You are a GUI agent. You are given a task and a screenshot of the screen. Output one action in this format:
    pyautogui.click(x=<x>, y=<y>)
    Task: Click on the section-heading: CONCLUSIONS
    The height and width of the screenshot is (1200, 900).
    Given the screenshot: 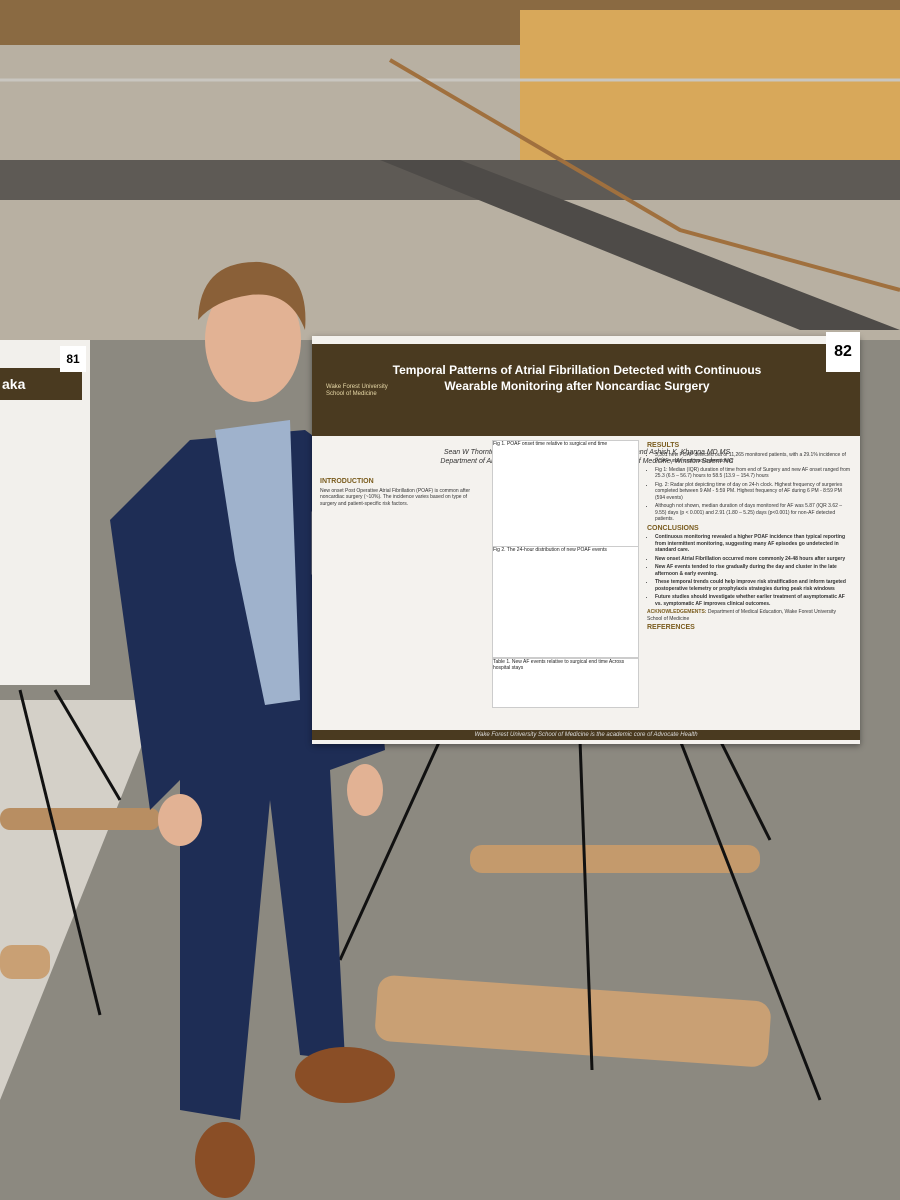 What is the action you would take?
    pyautogui.click(x=673, y=528)
    